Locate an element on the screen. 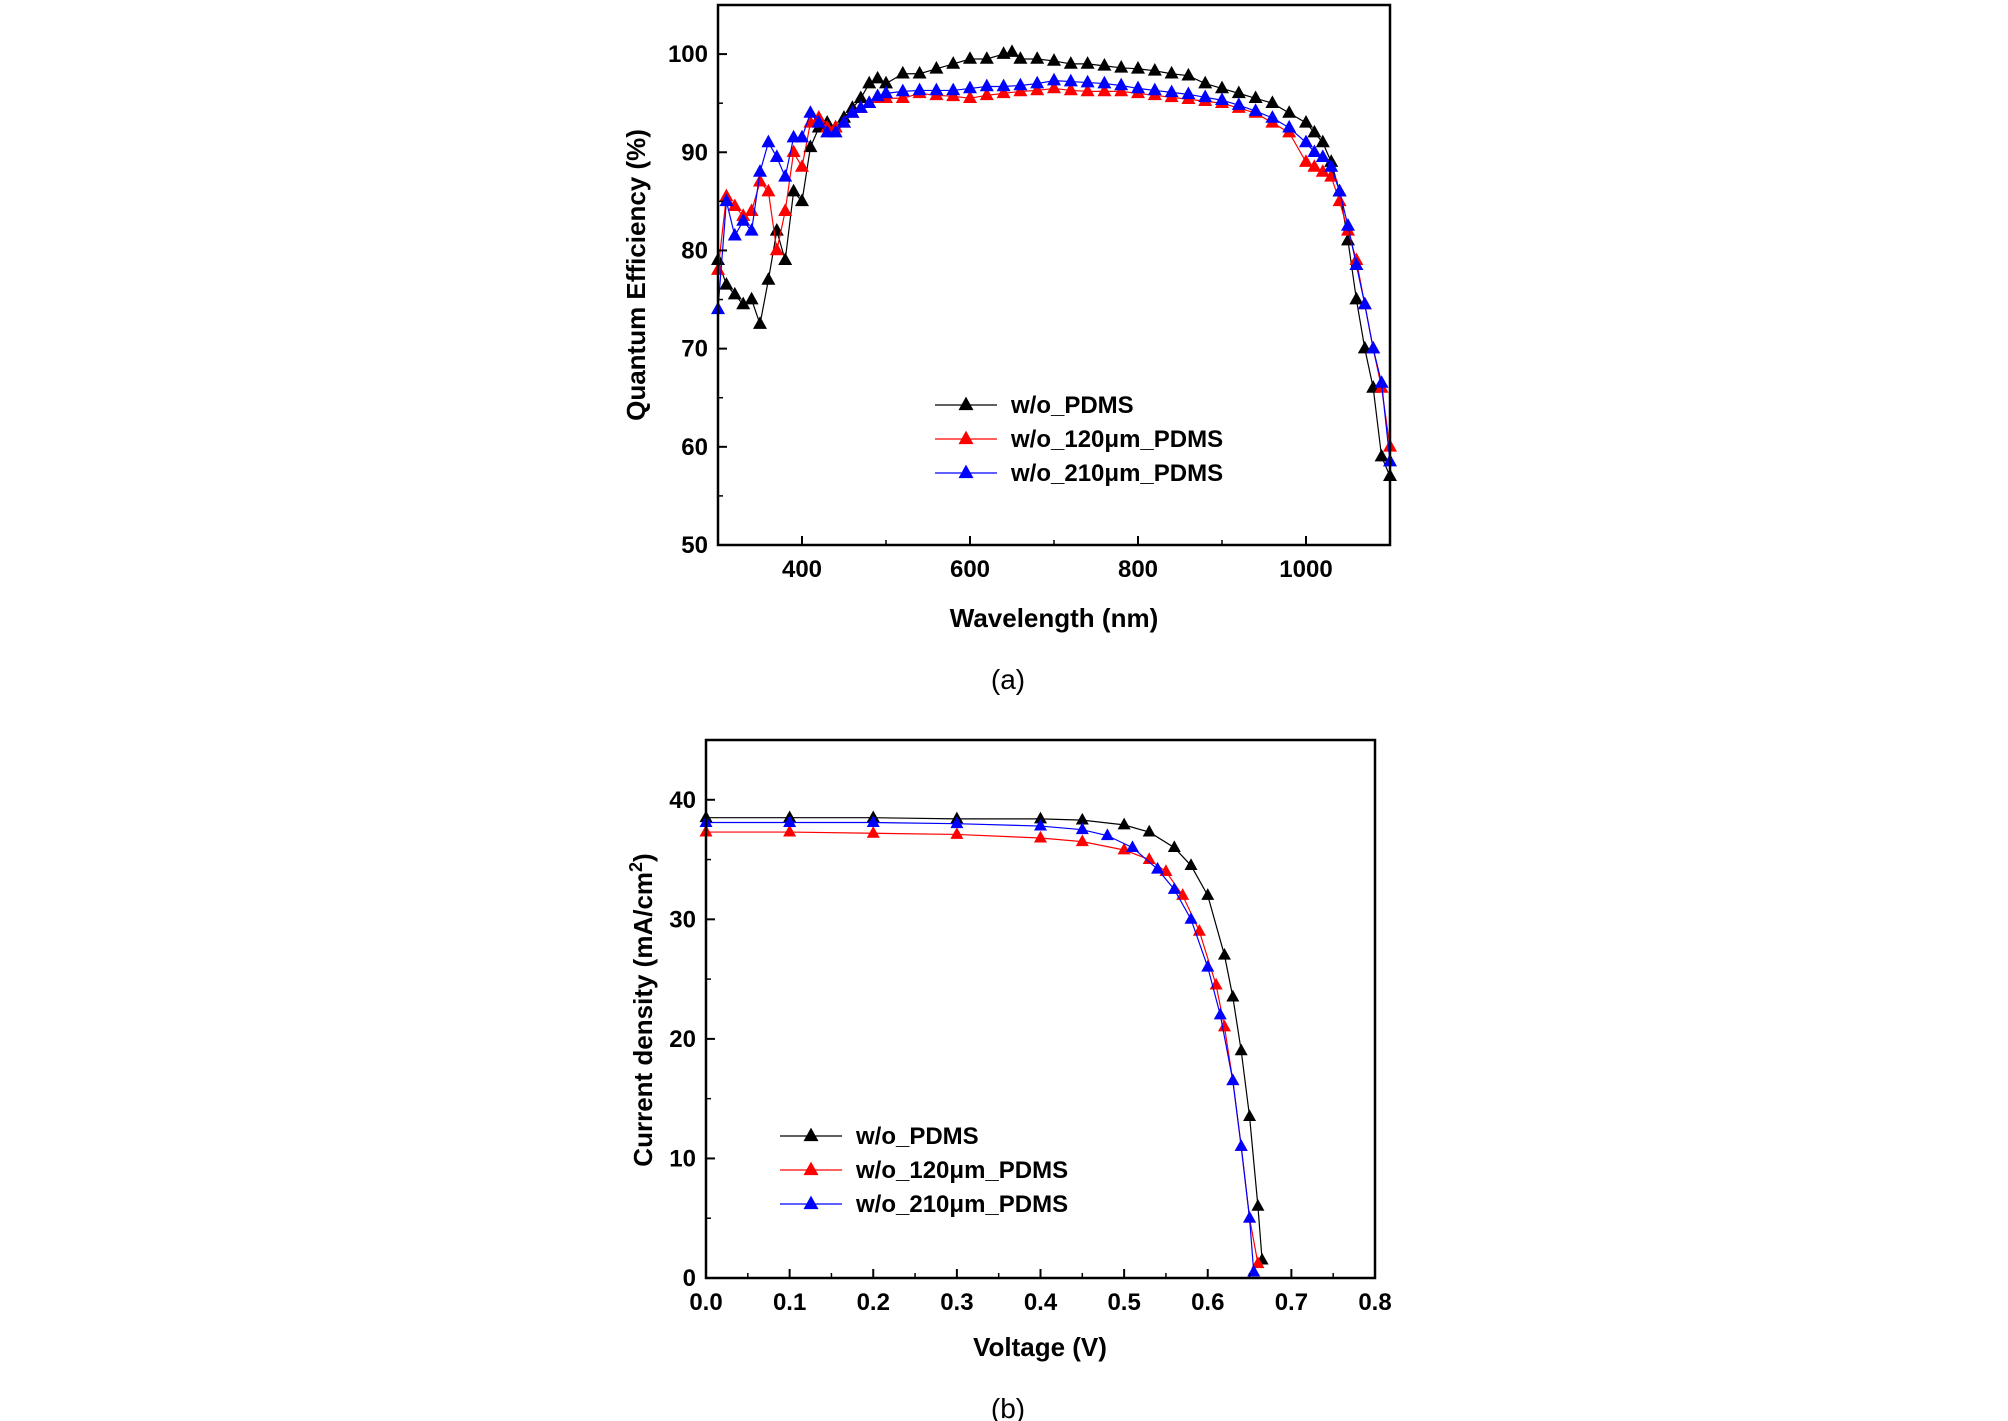  chart-b-x-axis-label: Voltage (V) is located at coordinates (1040, 1347).